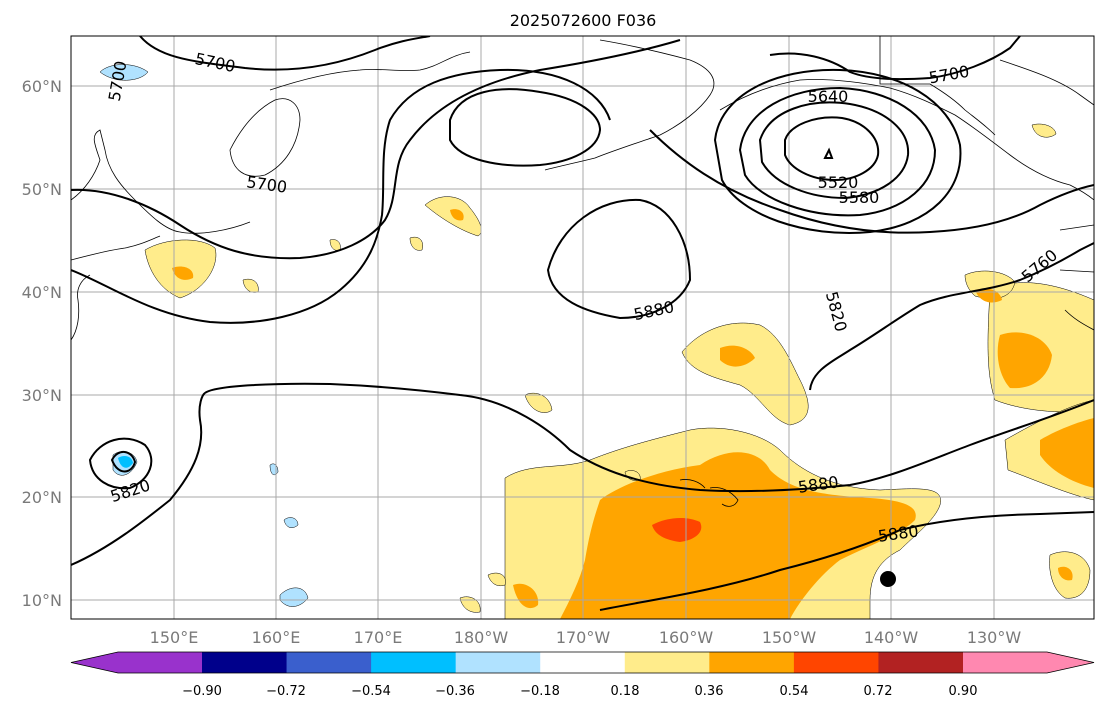 The height and width of the screenshot is (712, 1105). Describe the element at coordinates (677, 530) in the screenshot. I see `shaded-field-red-orange` at that location.